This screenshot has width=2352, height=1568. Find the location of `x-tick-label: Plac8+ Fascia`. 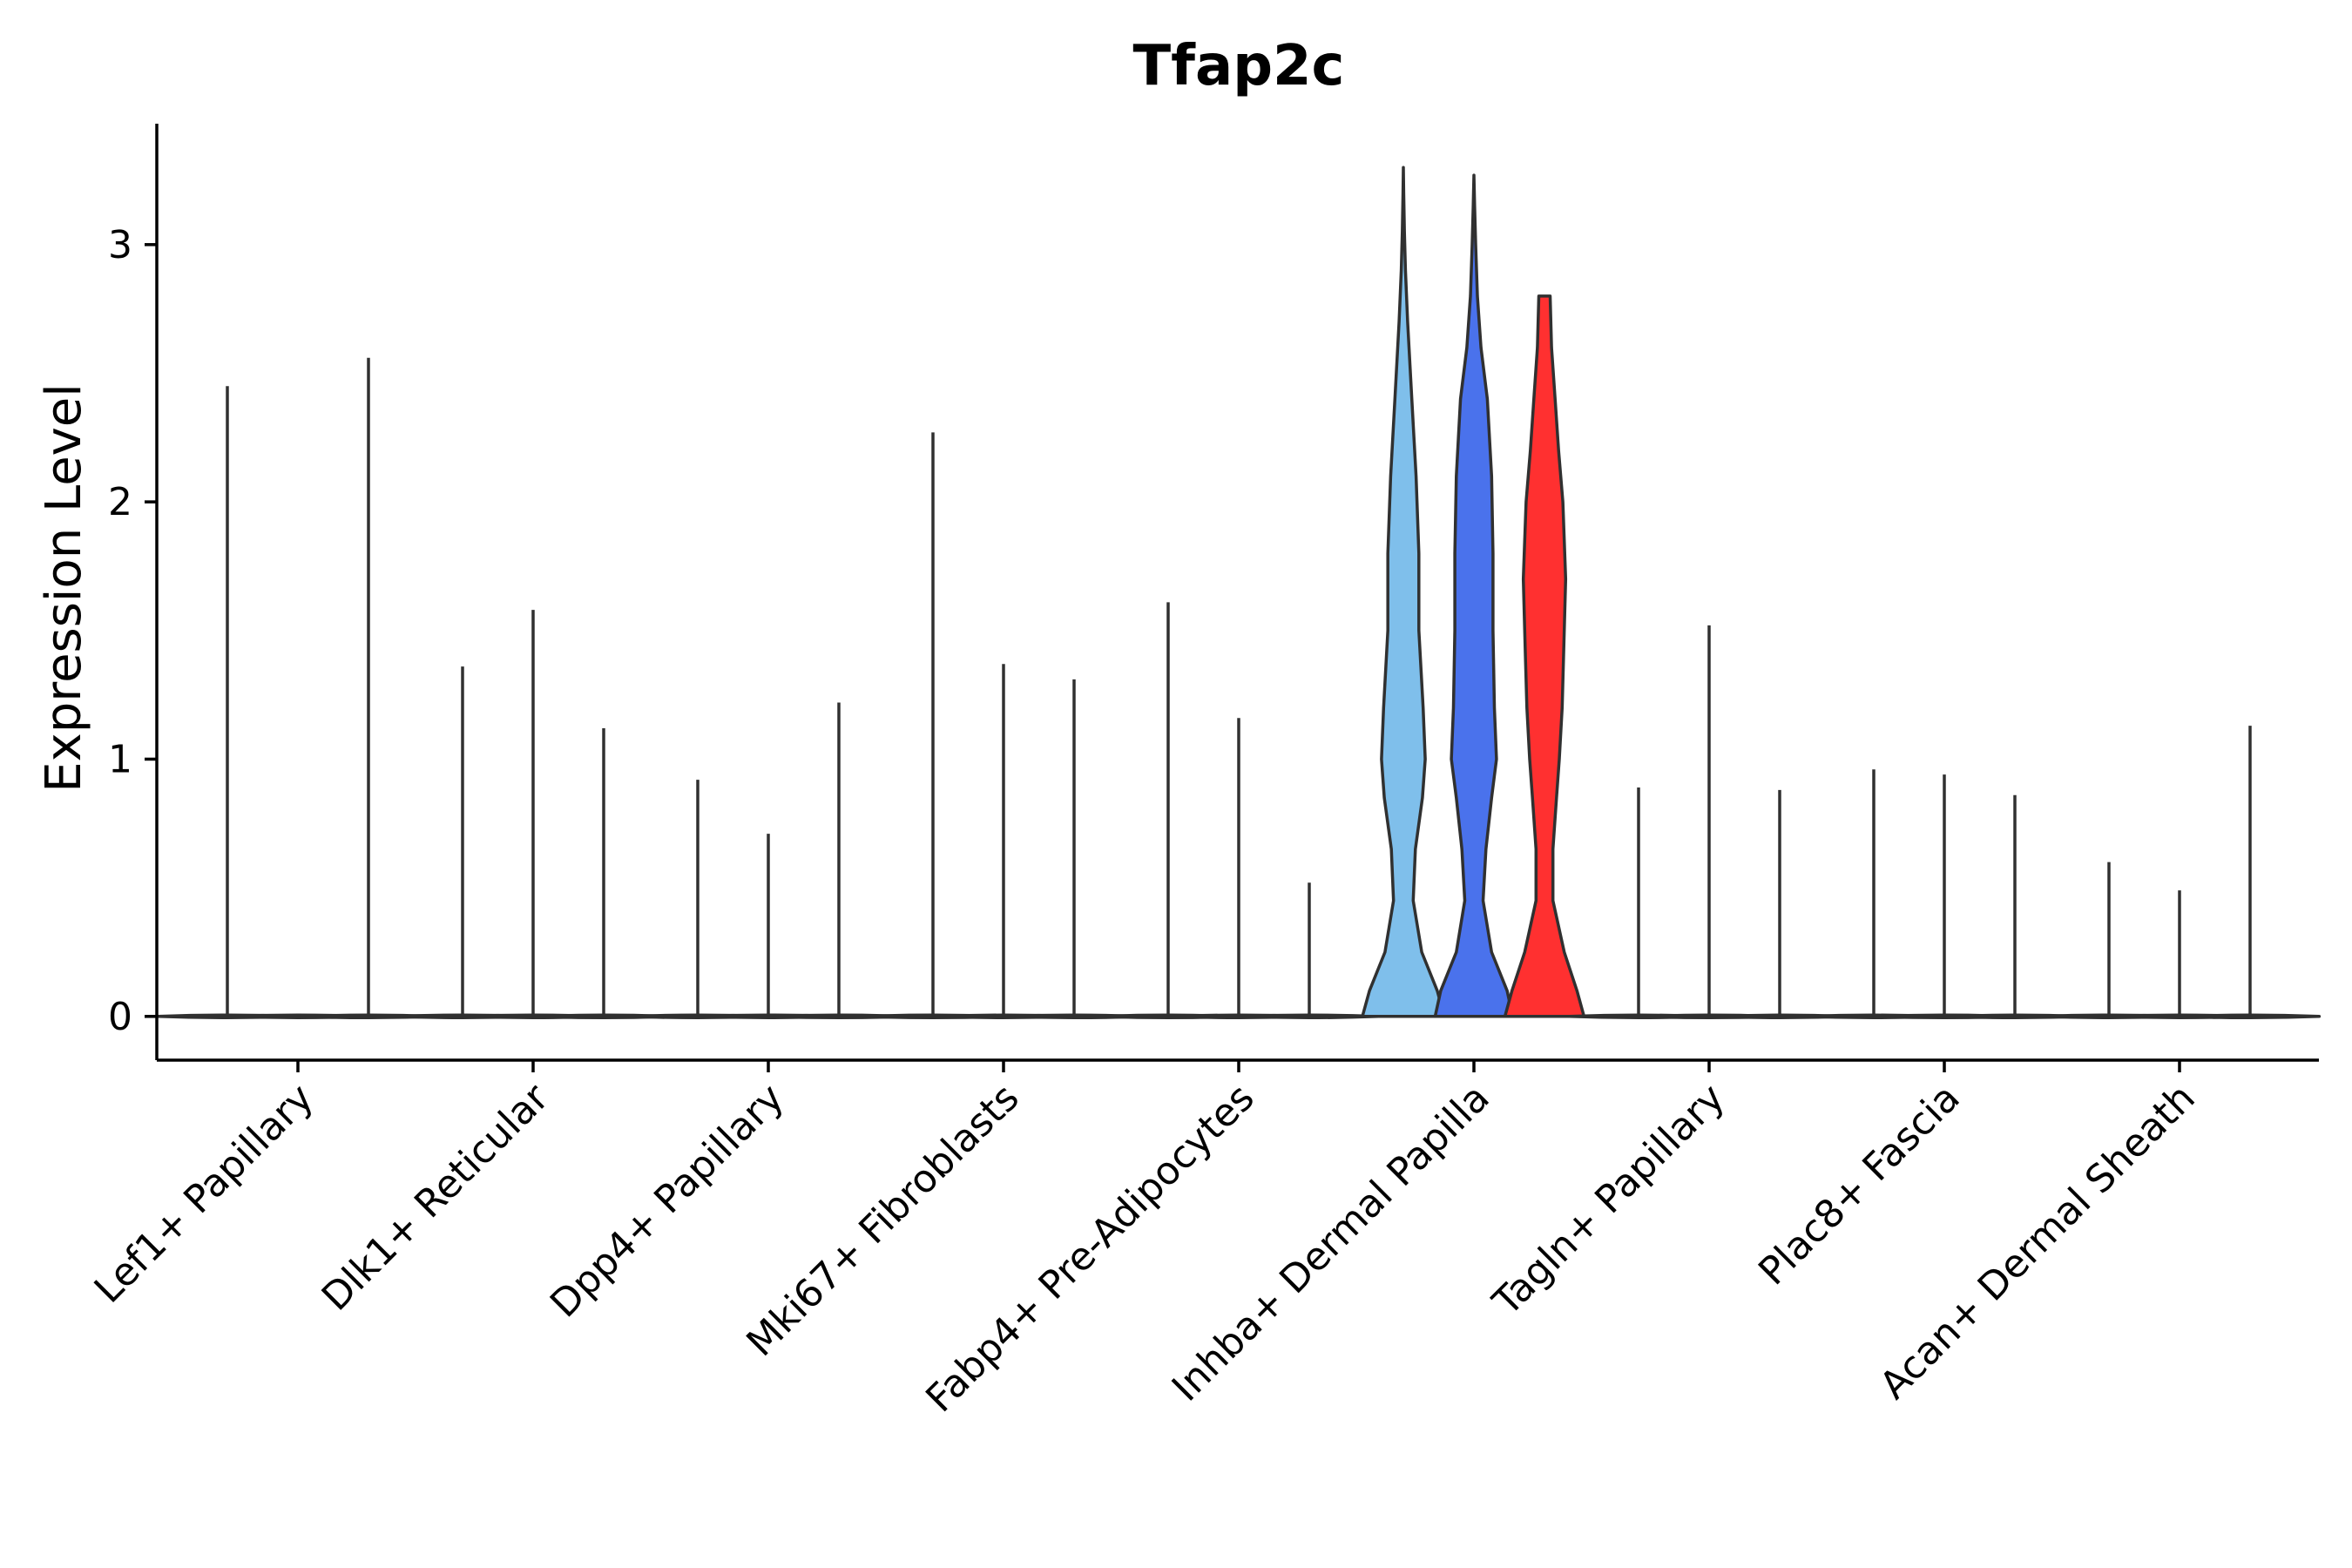

x-tick-label: Plac8+ Fascia is located at coordinates (1859, 1185).